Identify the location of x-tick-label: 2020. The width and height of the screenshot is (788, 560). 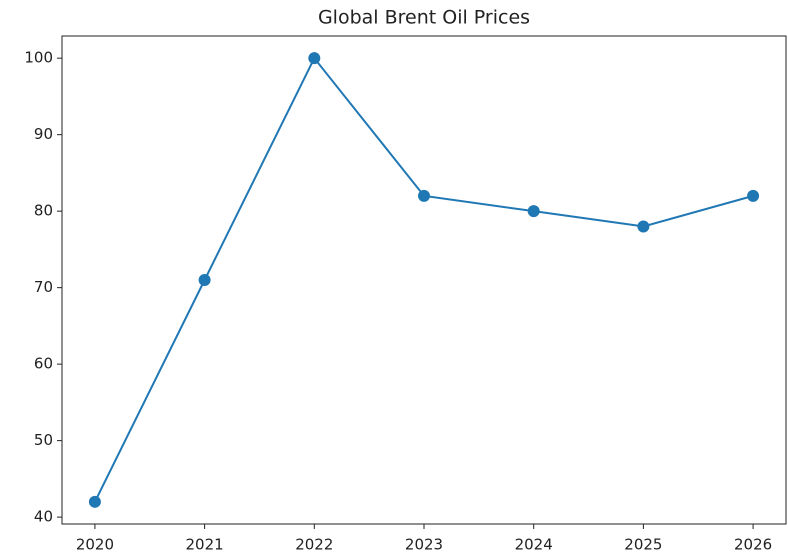
(95, 545).